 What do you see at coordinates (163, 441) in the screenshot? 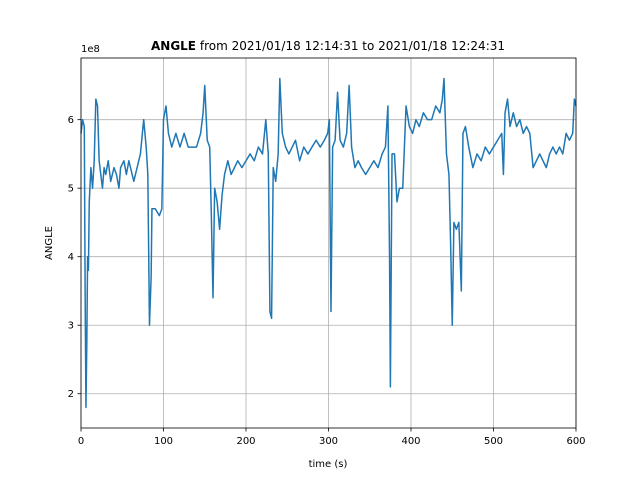
I see `x-tick-label: 100` at bounding box center [163, 441].